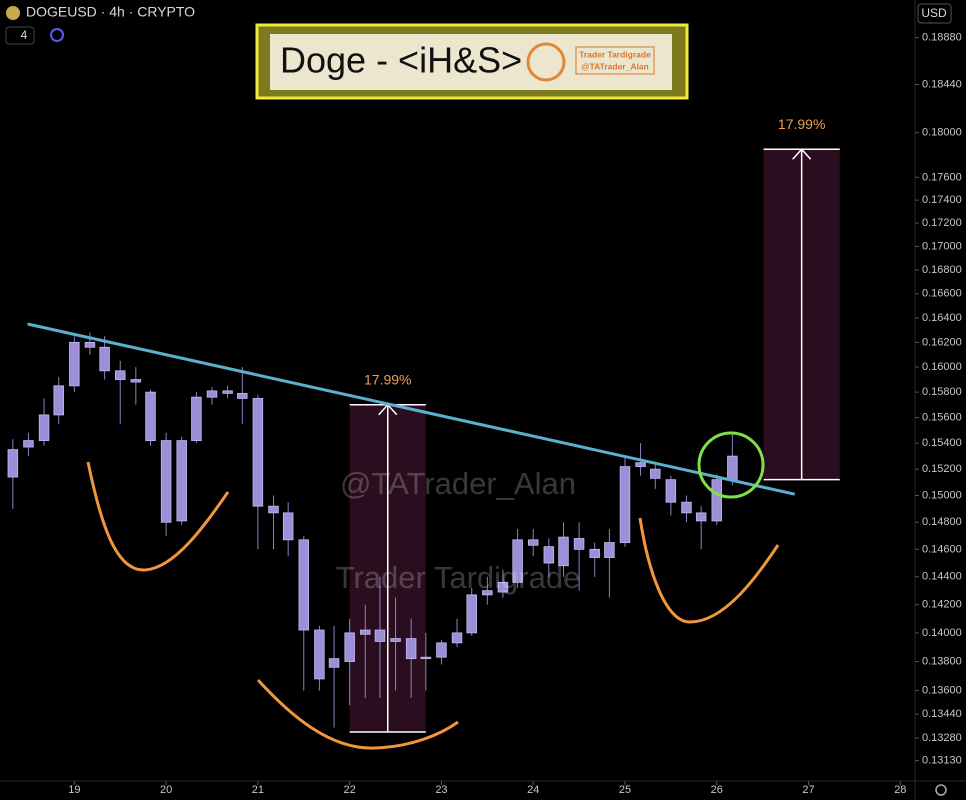  Describe the element at coordinates (942, 367) in the screenshot. I see `y-tick-label: 0.16000` at that location.